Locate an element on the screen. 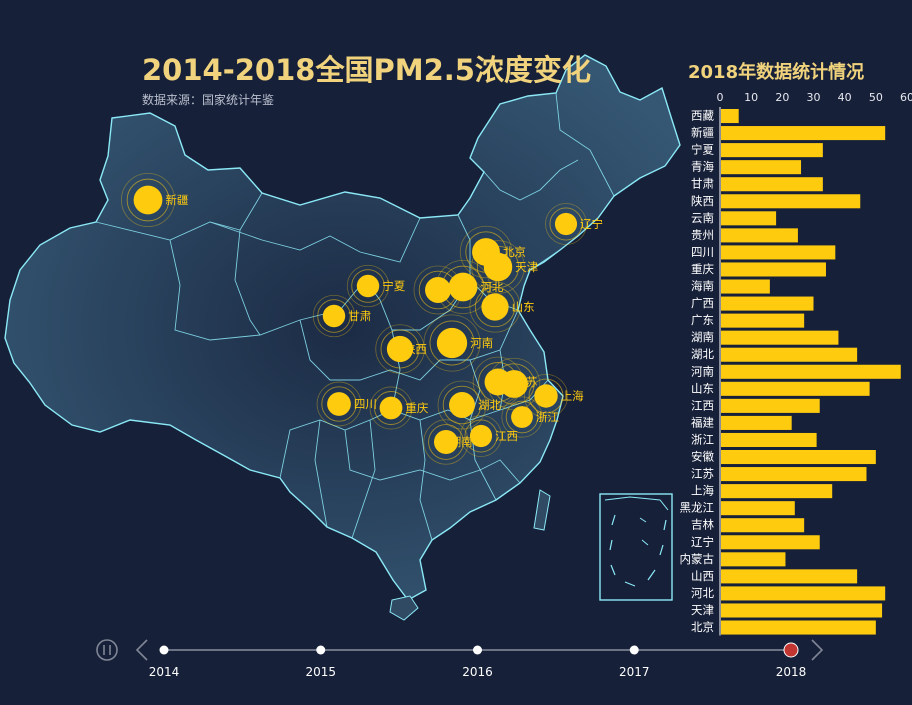 Image resolution: width=912 pixels, height=705 pixels. chevron-left-icon is located at coordinates (141, 650).